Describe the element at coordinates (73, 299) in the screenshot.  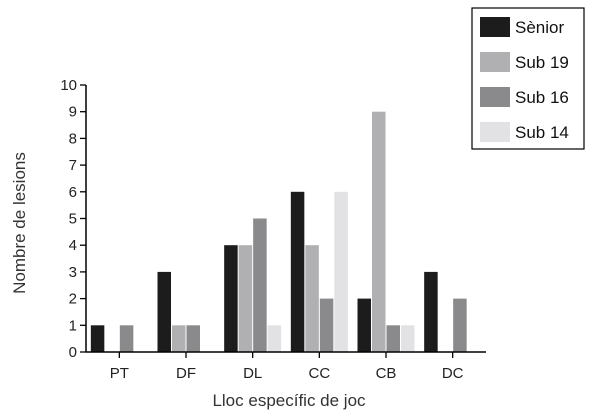
I see `y-tick-label: 2` at that location.